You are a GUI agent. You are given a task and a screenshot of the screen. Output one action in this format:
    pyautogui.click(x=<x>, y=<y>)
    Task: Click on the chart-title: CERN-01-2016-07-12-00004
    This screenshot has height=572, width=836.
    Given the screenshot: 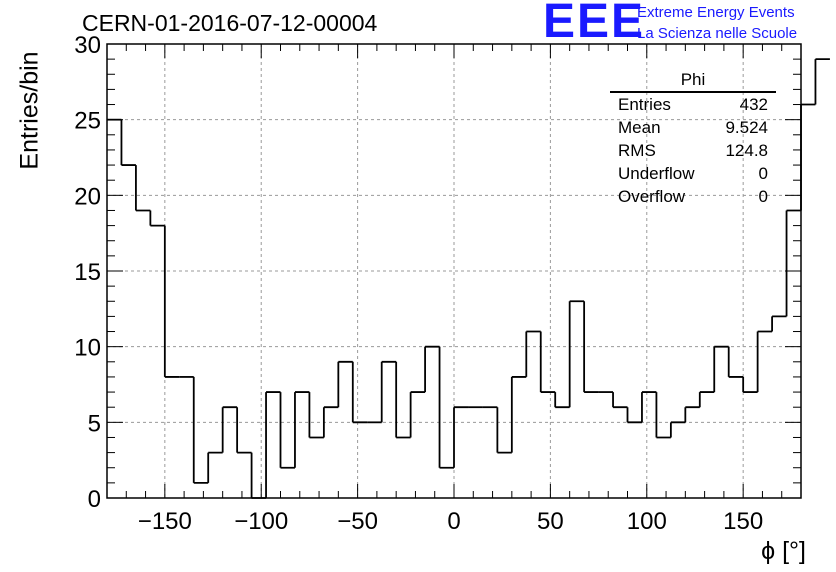 What is the action you would take?
    pyautogui.click(x=230, y=23)
    